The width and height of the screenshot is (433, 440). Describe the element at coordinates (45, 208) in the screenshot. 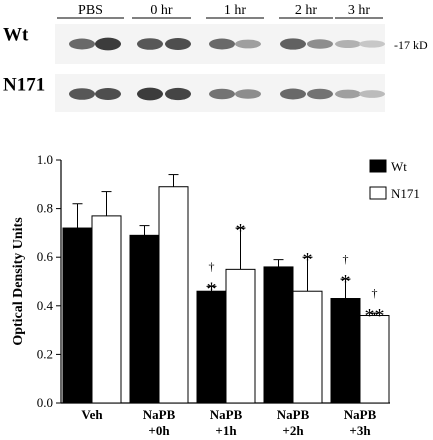

I see `y-tick-label: 0.8` at that location.